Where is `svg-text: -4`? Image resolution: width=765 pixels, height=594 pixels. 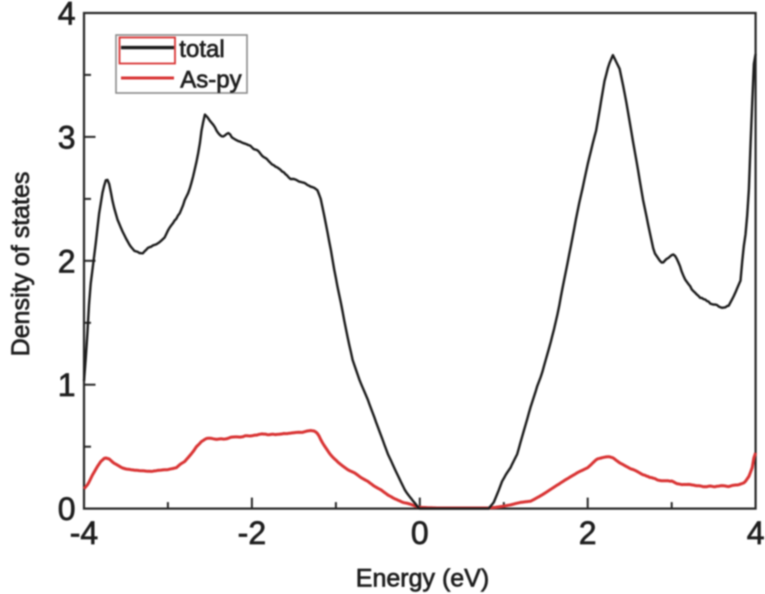 svg-text: -4 is located at coordinates (84, 533).